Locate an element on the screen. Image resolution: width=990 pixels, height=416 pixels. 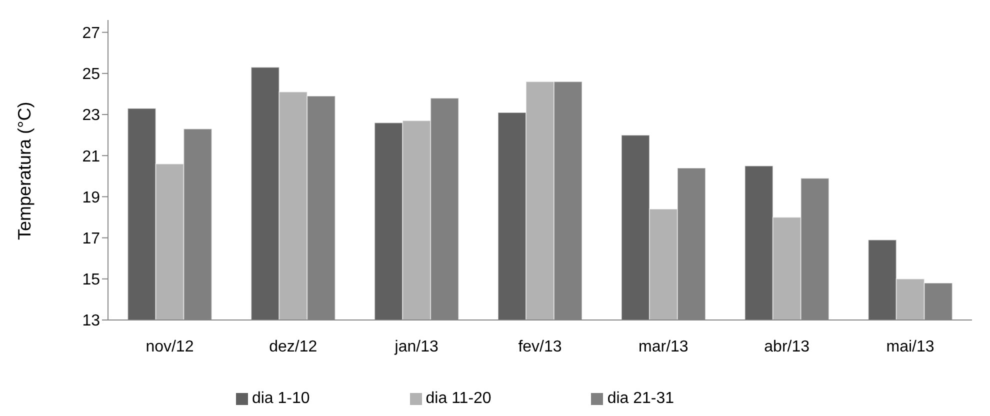
x-tick-label: mai/13 is located at coordinates (910, 347).